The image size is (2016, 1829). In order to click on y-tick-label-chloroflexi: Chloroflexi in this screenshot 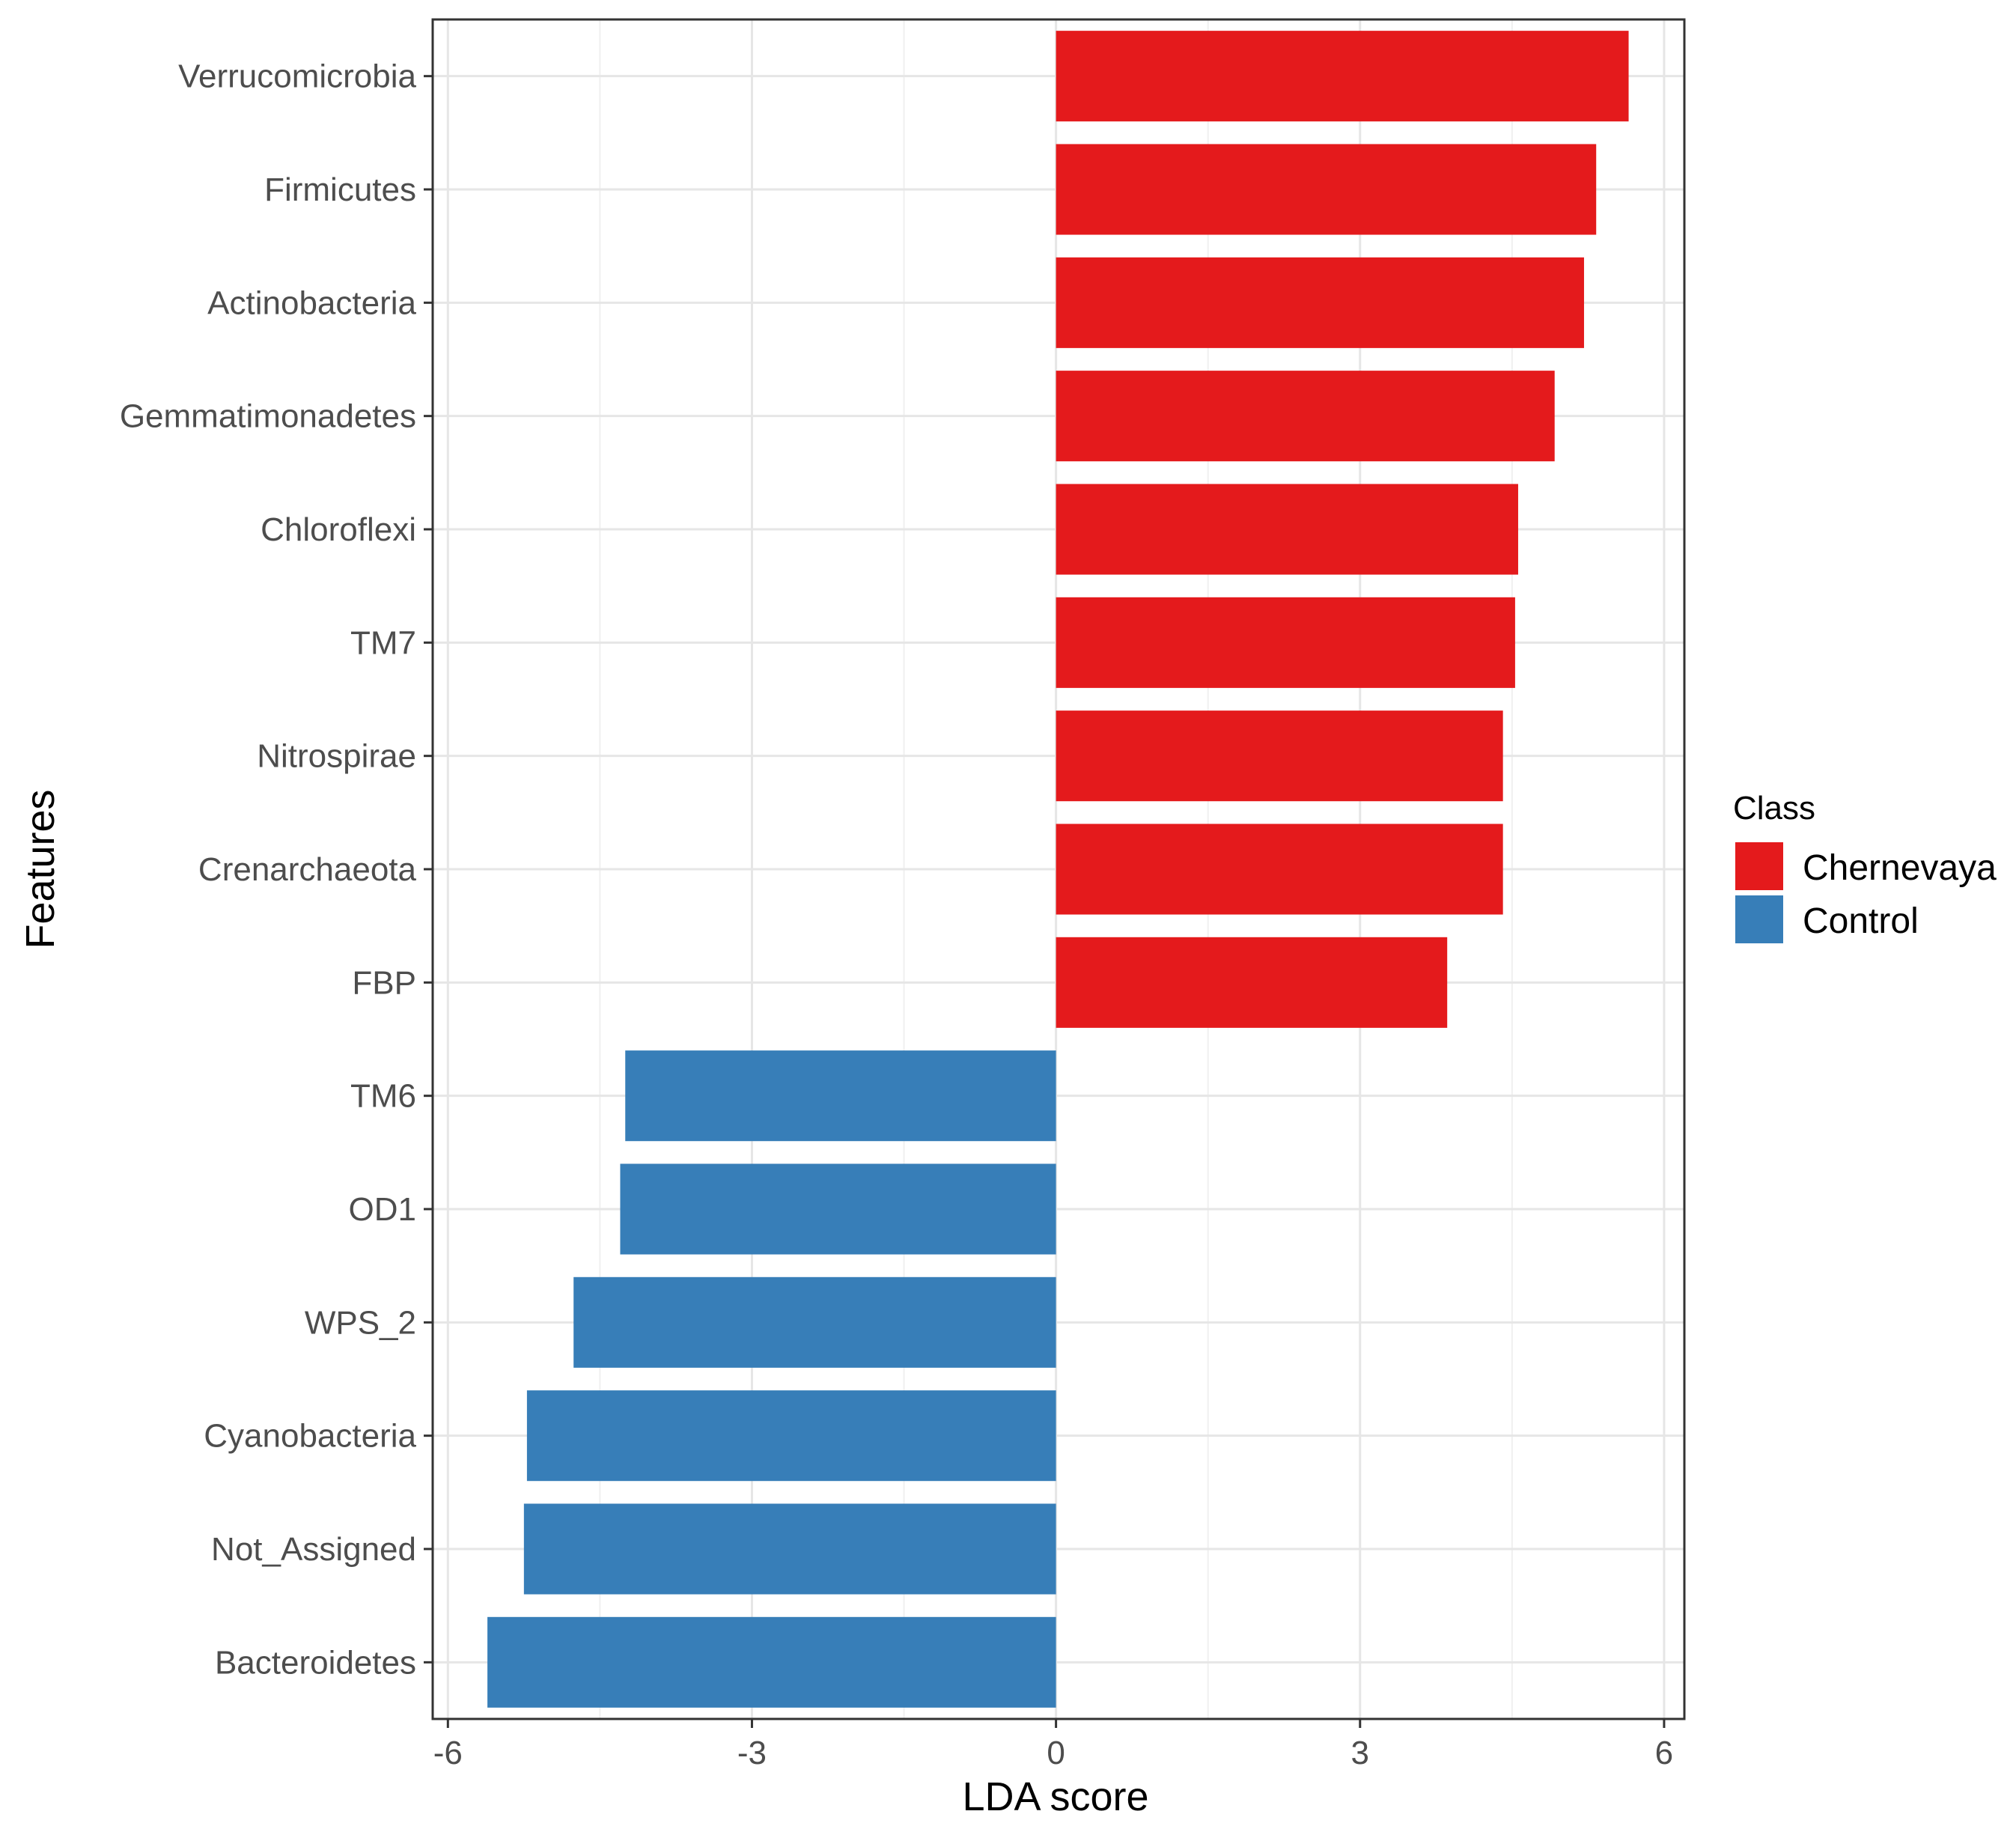, I will do `click(338, 529)`.